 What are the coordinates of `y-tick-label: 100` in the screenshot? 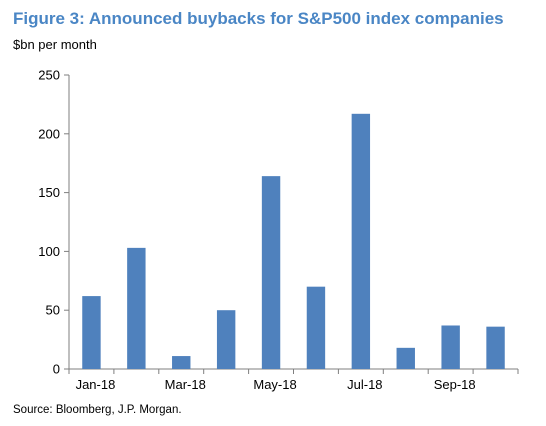 It's located at (49, 251).